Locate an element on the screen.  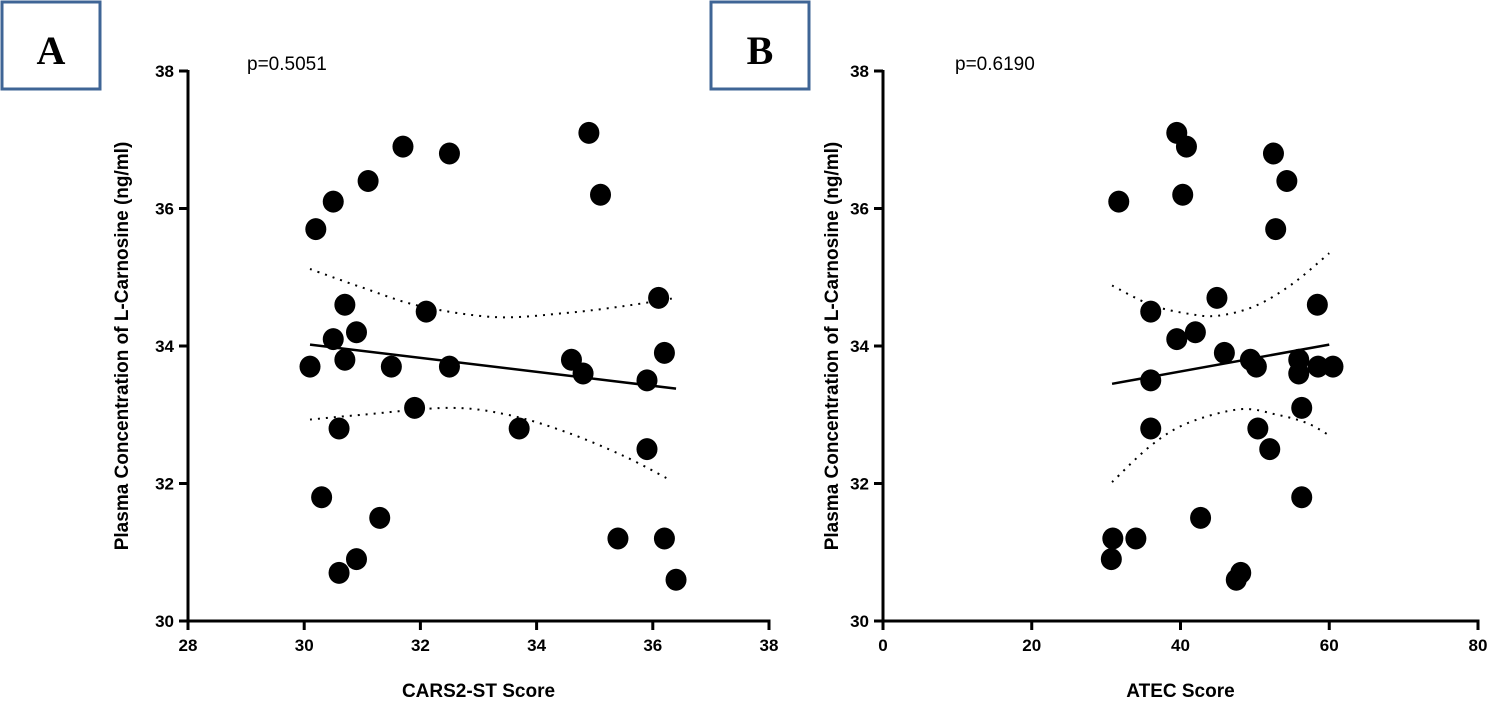
ci-lower-band is located at coordinates (490, 443).